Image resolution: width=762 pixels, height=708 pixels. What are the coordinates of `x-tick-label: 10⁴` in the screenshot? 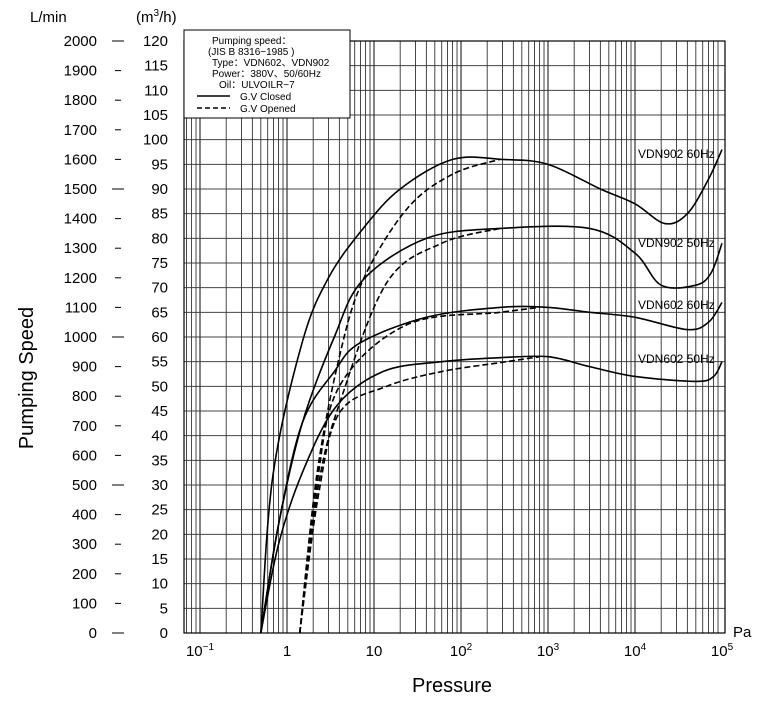 It's located at (635, 651).